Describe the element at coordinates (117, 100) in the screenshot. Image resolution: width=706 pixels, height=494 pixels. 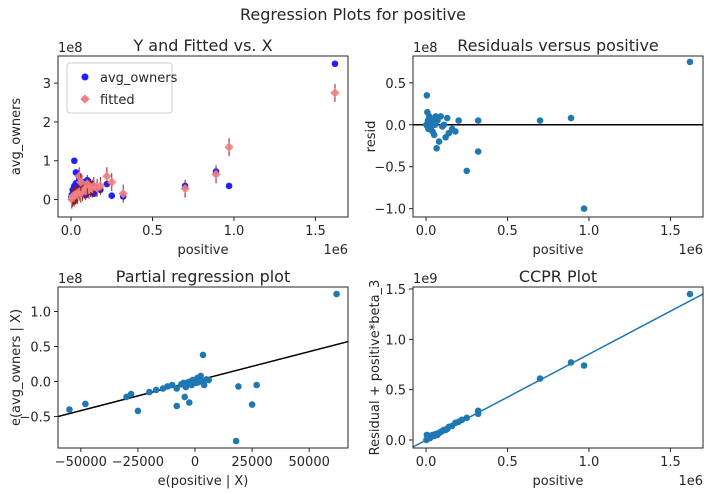
I see `legend-label-fitted: fitted` at that location.